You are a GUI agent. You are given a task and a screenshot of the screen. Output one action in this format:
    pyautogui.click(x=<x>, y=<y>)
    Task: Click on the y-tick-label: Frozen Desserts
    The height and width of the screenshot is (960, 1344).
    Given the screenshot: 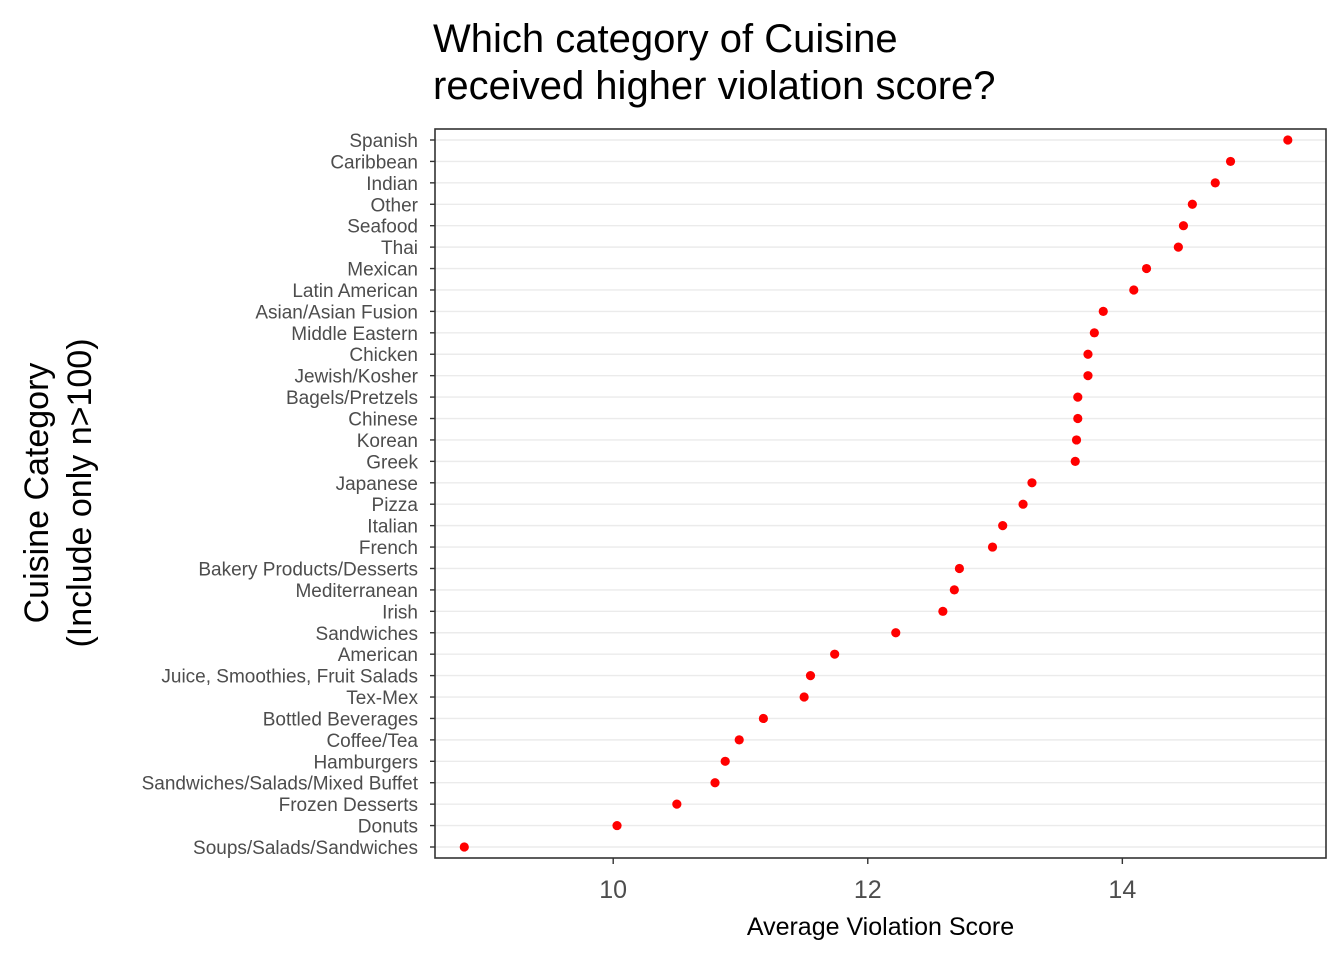 What is the action you would take?
    pyautogui.click(x=348, y=805)
    